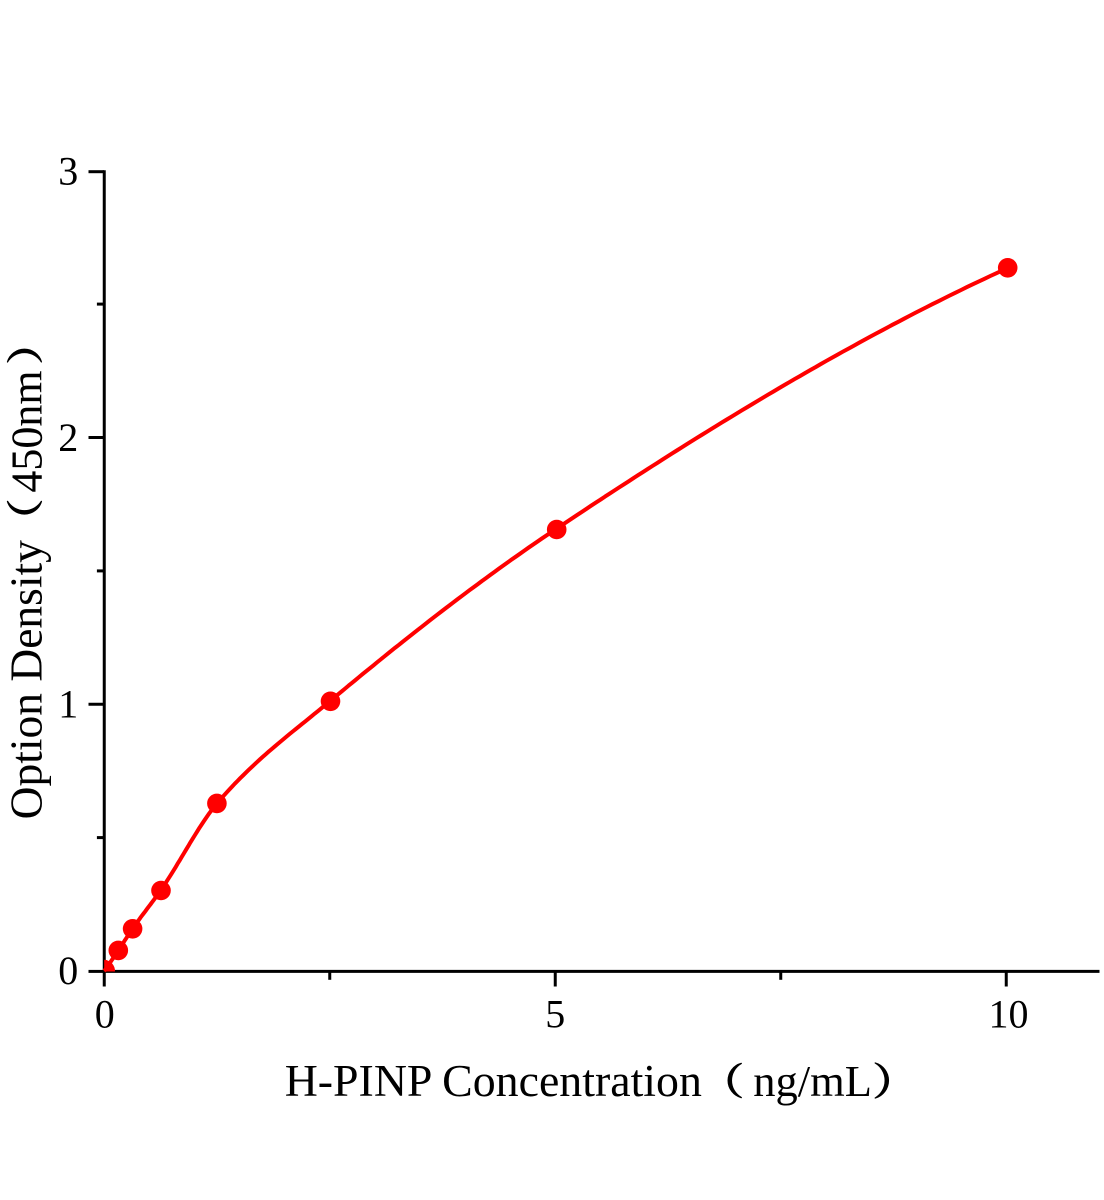 Image resolution: width=1104 pixels, height=1200 pixels. Describe the element at coordinates (68, 170) in the screenshot. I see `svg-text: 3` at that location.